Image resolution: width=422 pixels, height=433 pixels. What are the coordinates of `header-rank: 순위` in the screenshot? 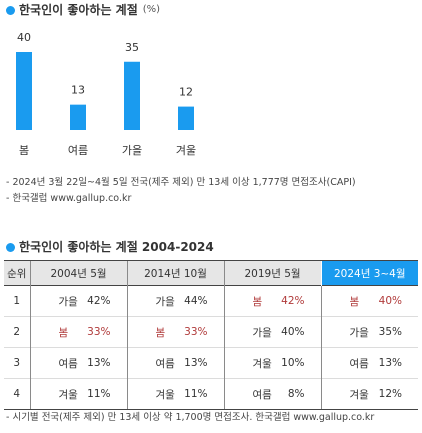 It's located at (17, 273).